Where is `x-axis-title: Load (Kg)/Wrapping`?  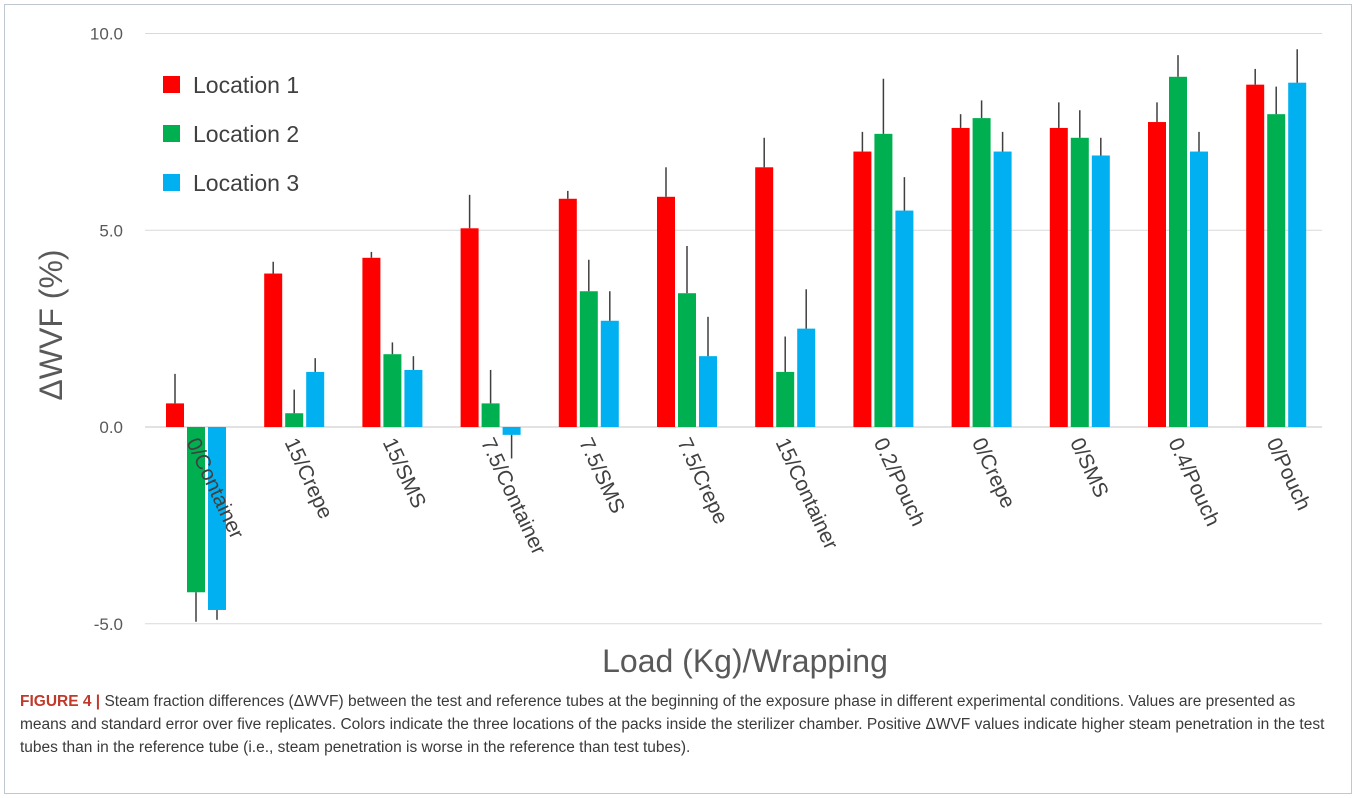
x-axis-title: Load (Kg)/Wrapping is located at coordinates (745, 661).